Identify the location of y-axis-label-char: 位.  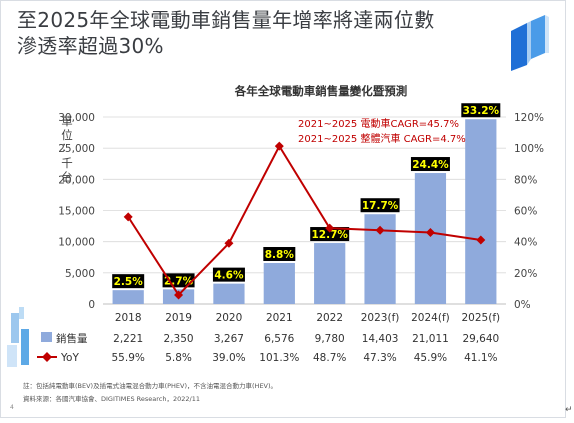
(67, 135).